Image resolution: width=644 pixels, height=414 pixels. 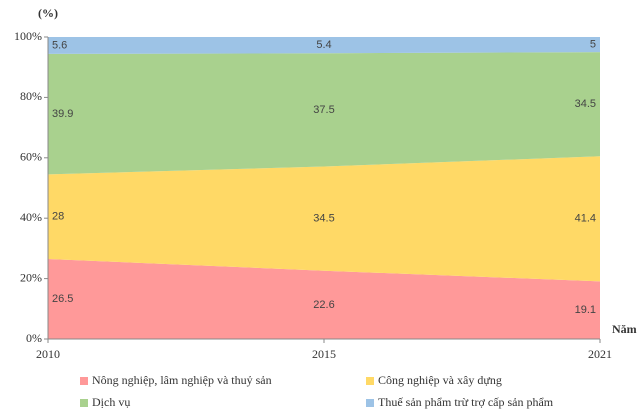 What do you see at coordinates (59, 45) in the screenshot?
I see `data-label: 5.6` at bounding box center [59, 45].